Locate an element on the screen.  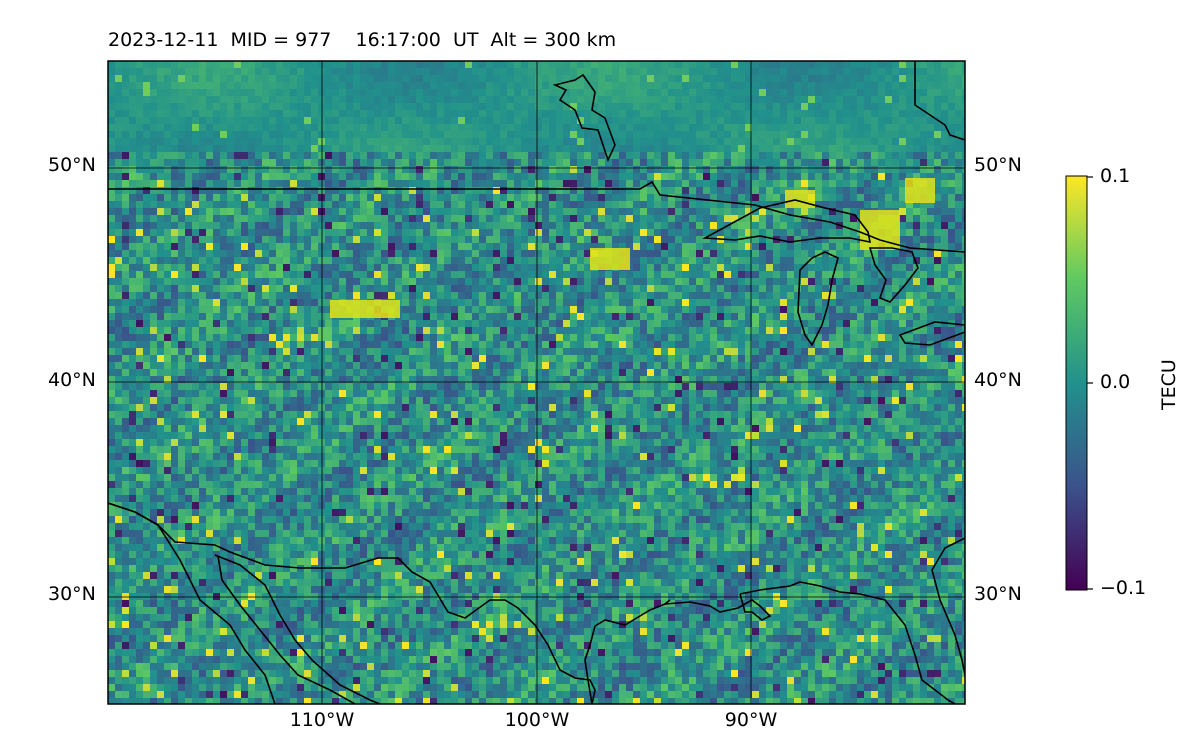
baja-peninsula is located at coordinates (192, 603).